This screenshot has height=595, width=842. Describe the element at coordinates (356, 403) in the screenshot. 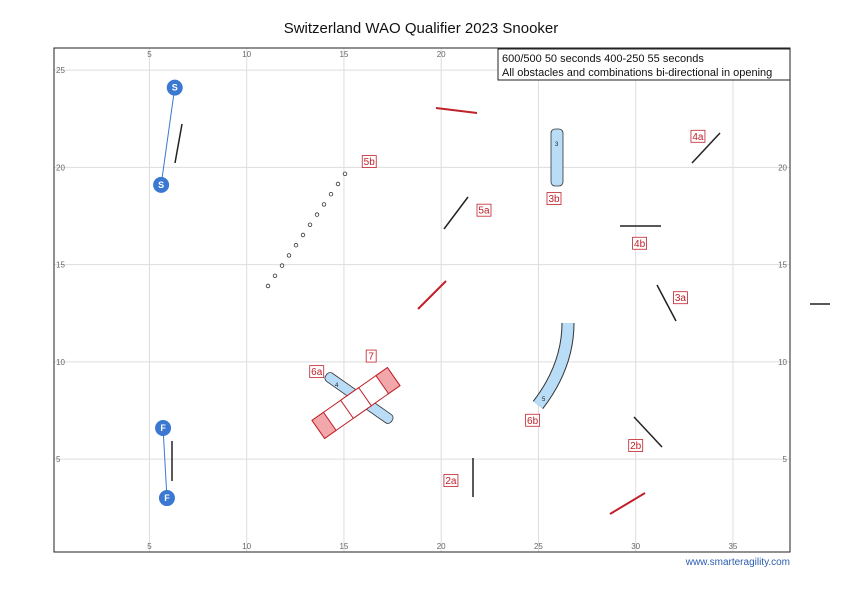

I see `obstacle-7-crossed-jumps` at that location.